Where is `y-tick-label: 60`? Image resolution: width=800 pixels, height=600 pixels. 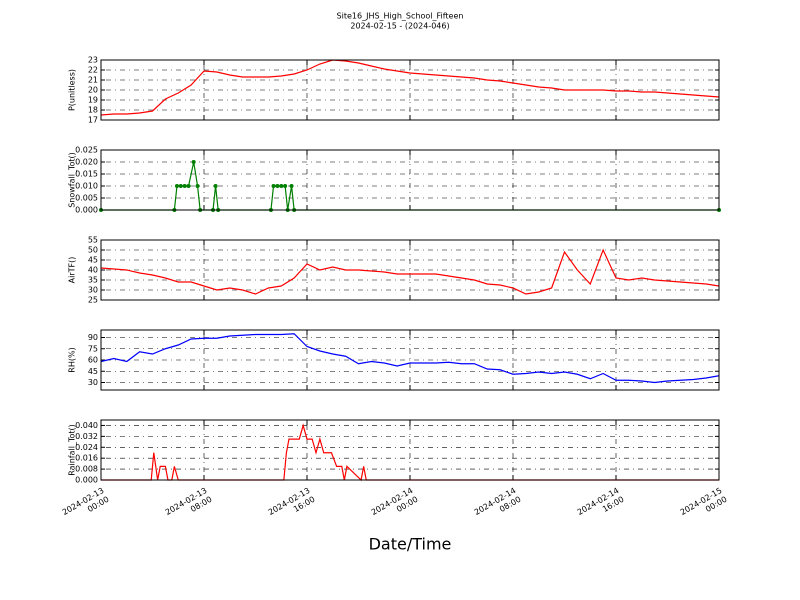
y-tick-label: 60 is located at coordinates (93, 360).